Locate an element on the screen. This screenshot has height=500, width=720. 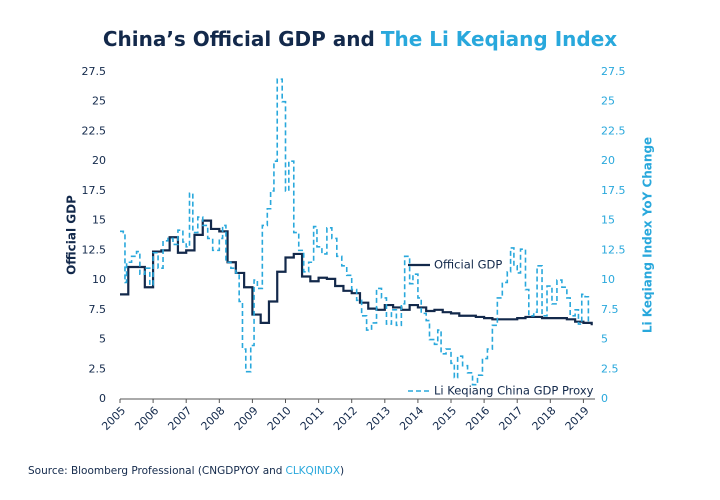
source-part-3: ) is located at coordinates (342, 471).